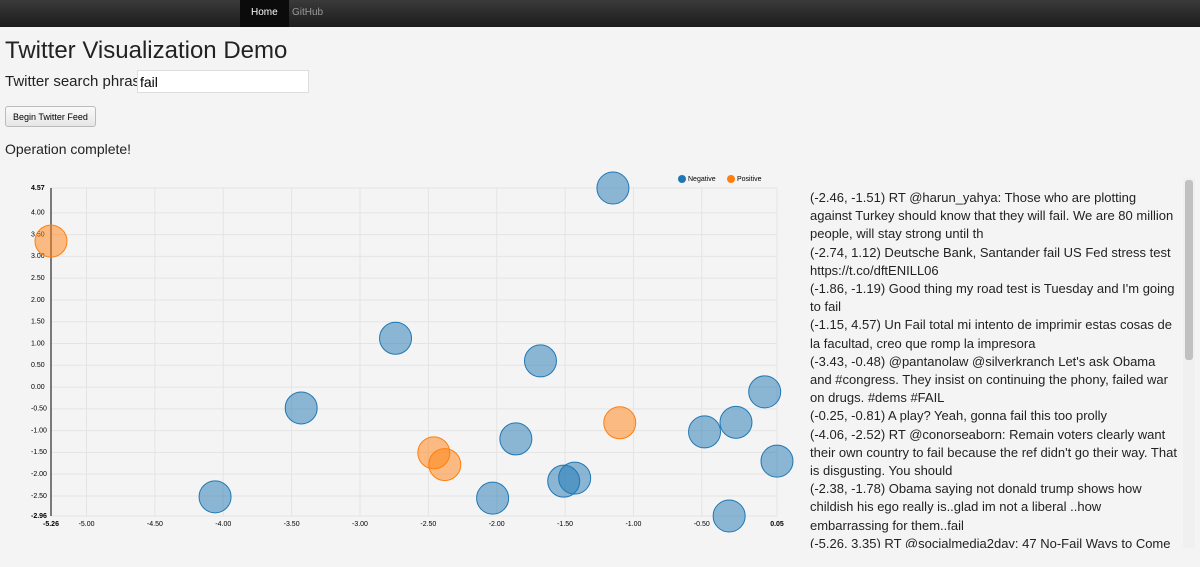 The image size is (1200, 567). What do you see at coordinates (749, 179) in the screenshot?
I see `legend-label: Positive` at bounding box center [749, 179].